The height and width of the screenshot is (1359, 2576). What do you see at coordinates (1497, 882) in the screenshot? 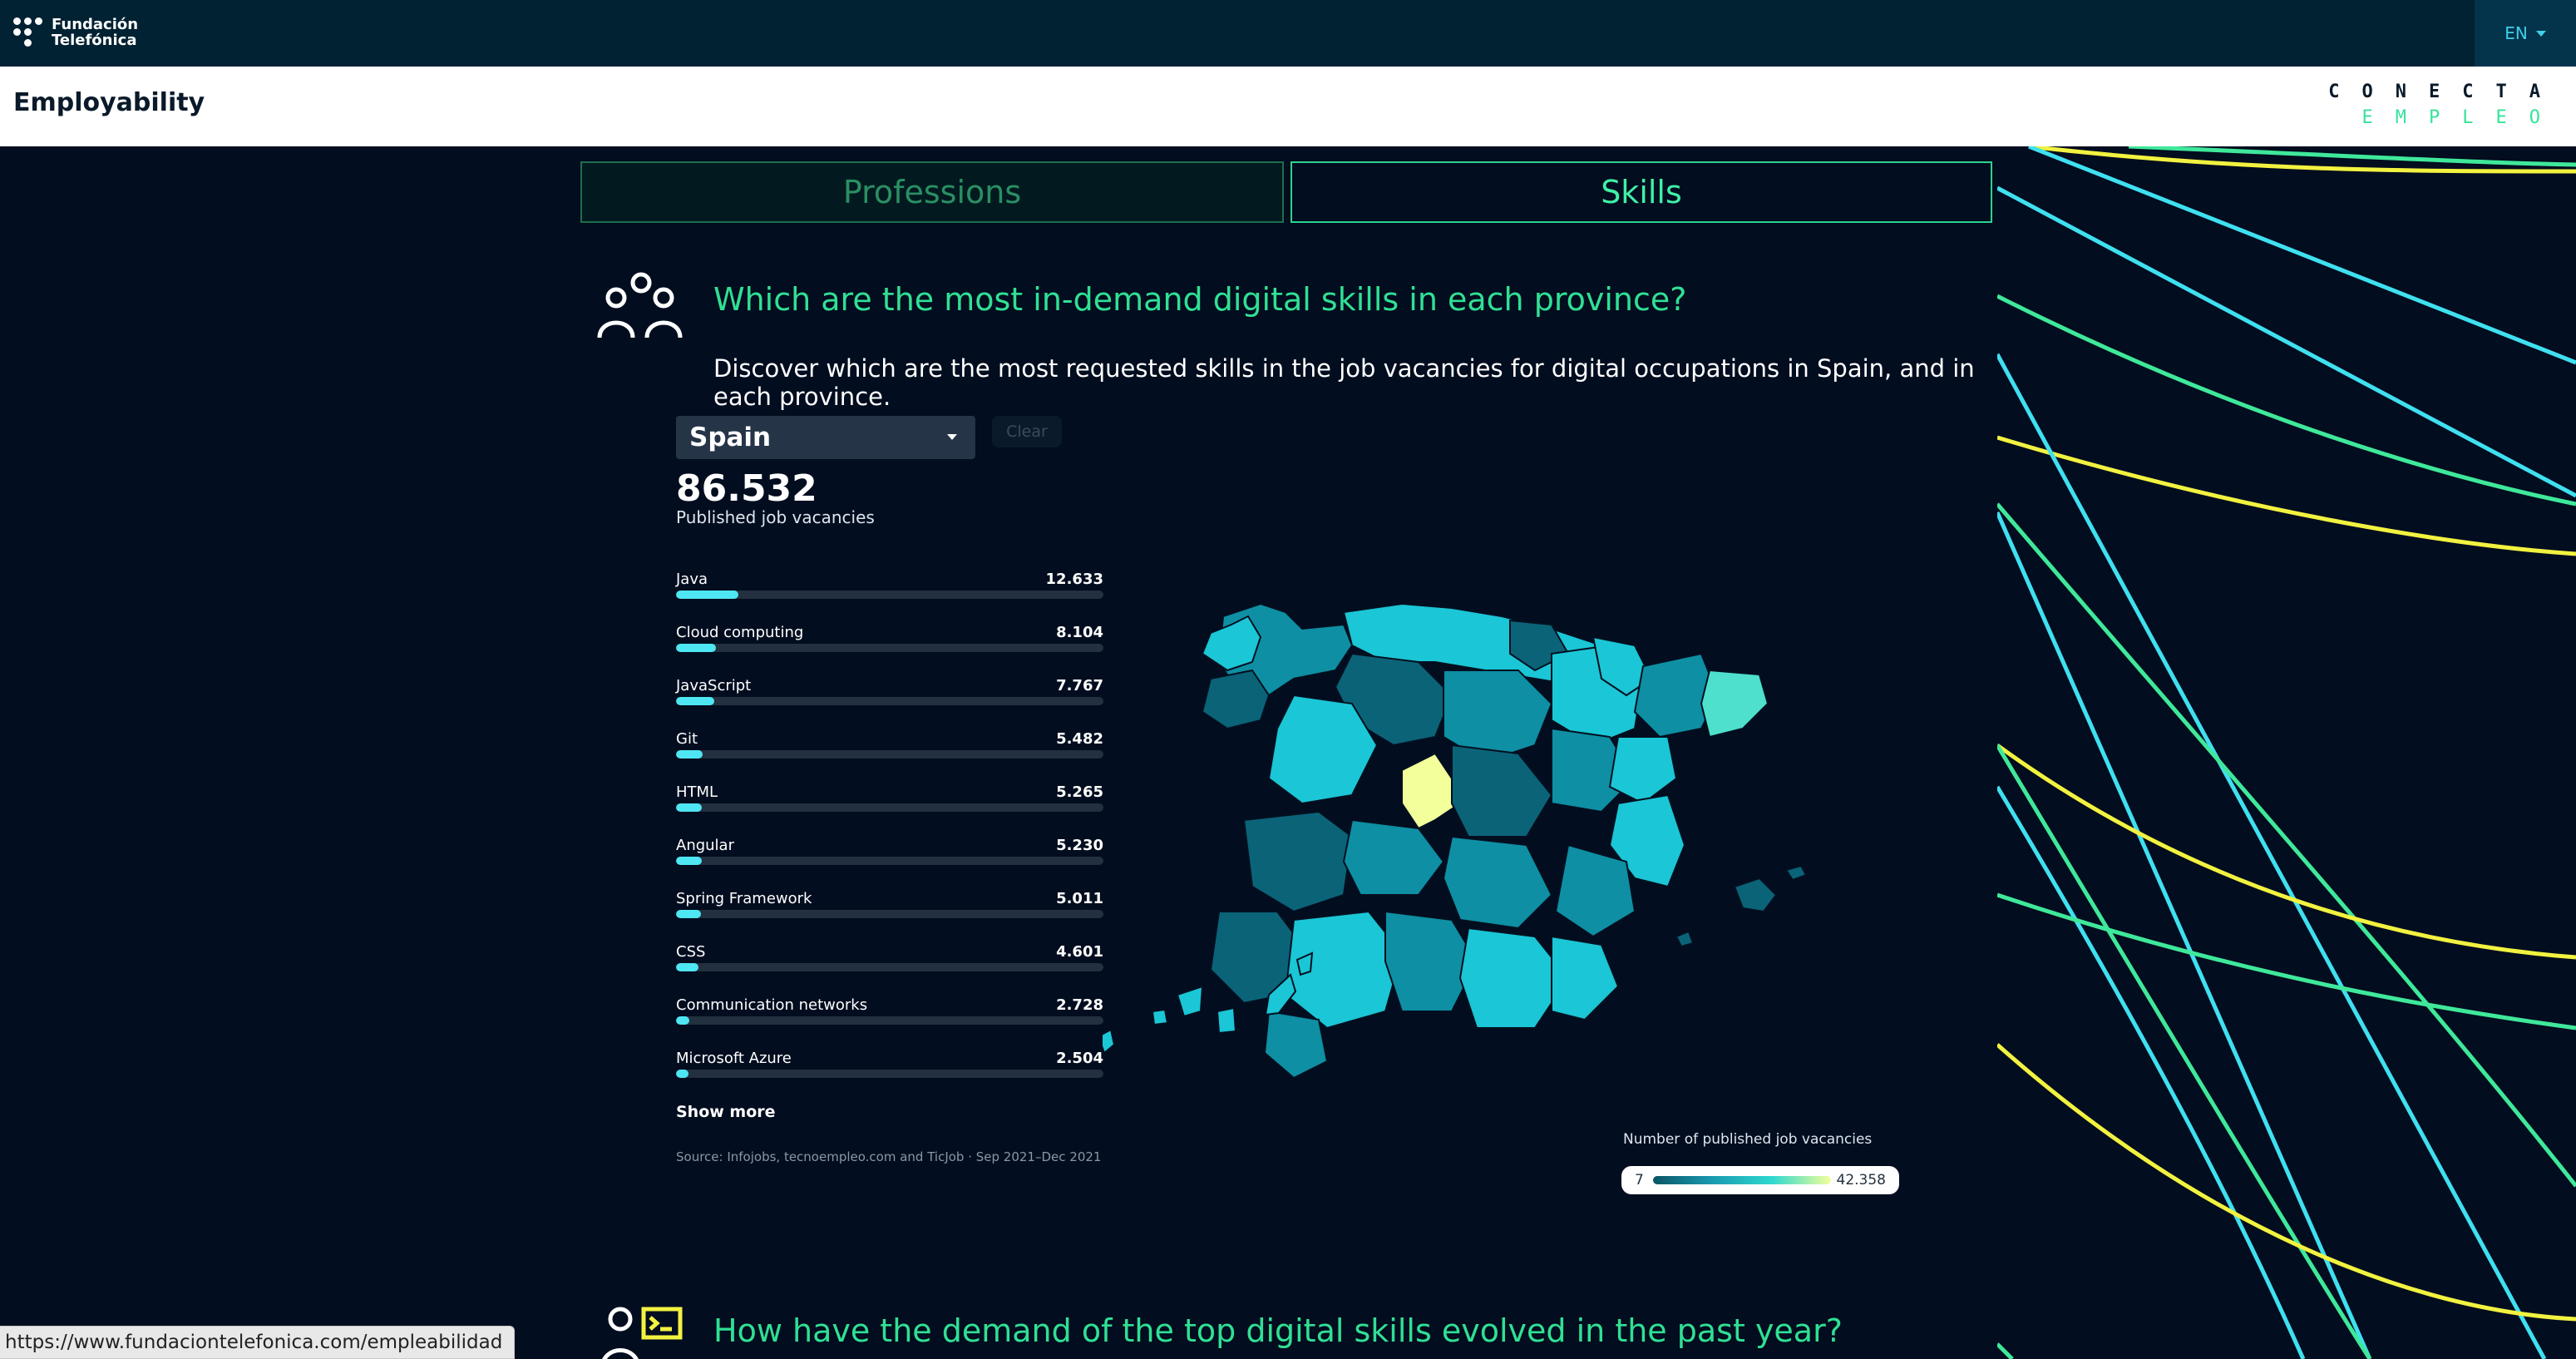
I see `province-region-castilla-la-mancha-south` at bounding box center [1497, 882].